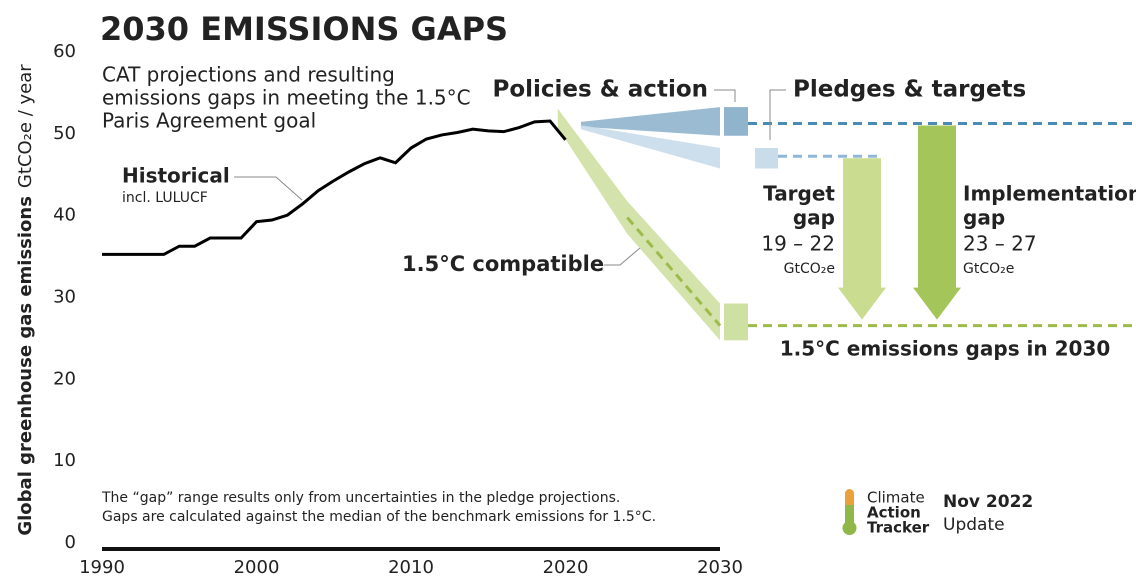  I want to click on y-tick-label: 10, so click(64, 460).